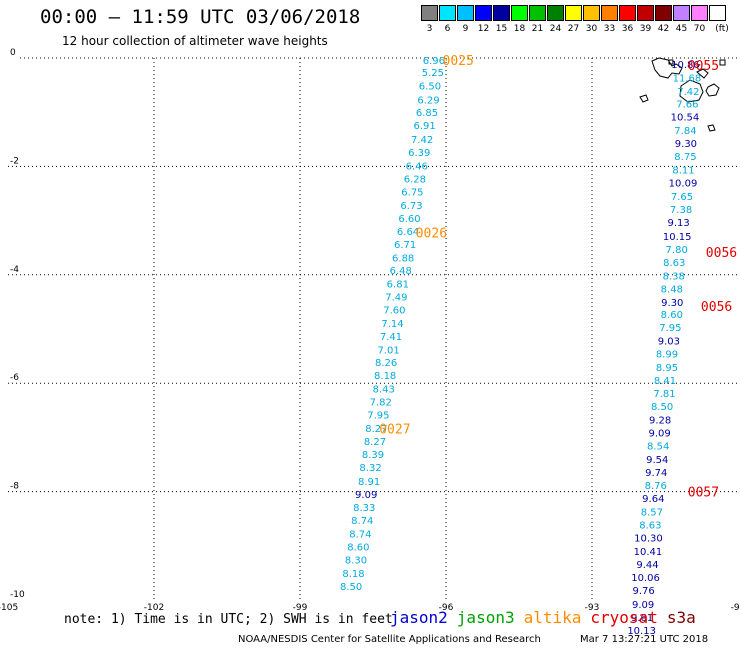 The width and height of the screenshot is (740, 650). What do you see at coordinates (14, 161) in the screenshot?
I see `latitude-tick-label: -2` at bounding box center [14, 161].